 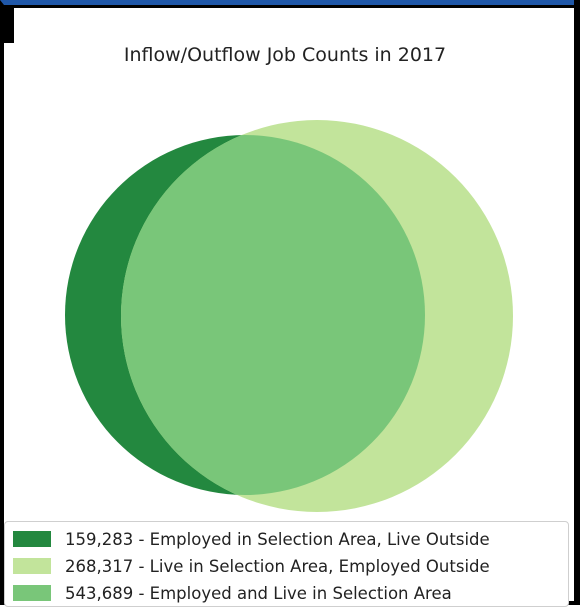 What do you see at coordinates (285, 55) in the screenshot?
I see `chart-title: Inflow/Outflow Job Counts in 2017` at bounding box center [285, 55].